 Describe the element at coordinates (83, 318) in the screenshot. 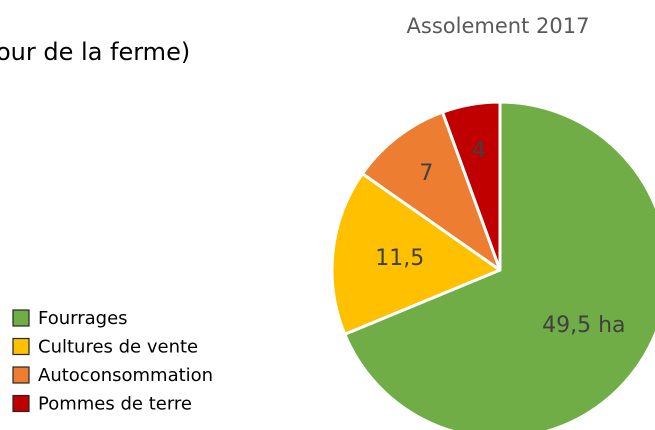

I see `legend-label: Fourrages` at that location.